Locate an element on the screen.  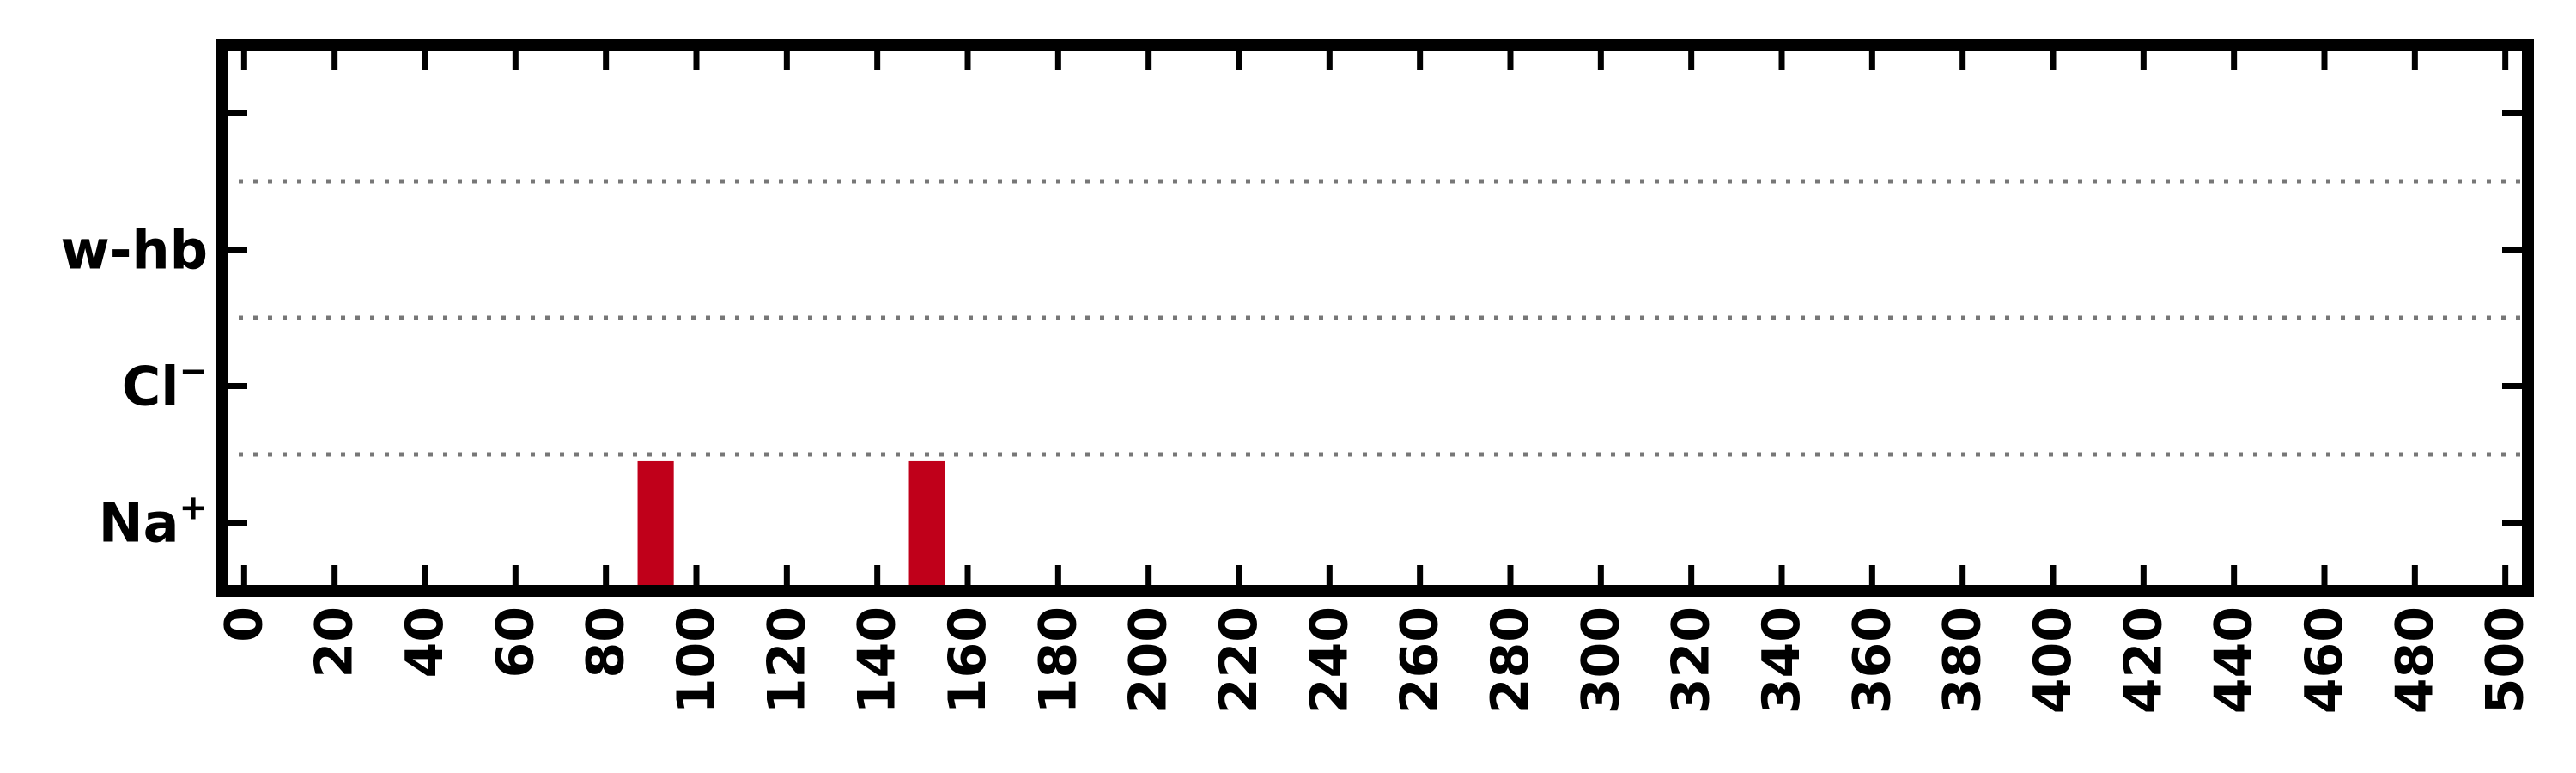
x-tick-label: 380 is located at coordinates (1963, 660).